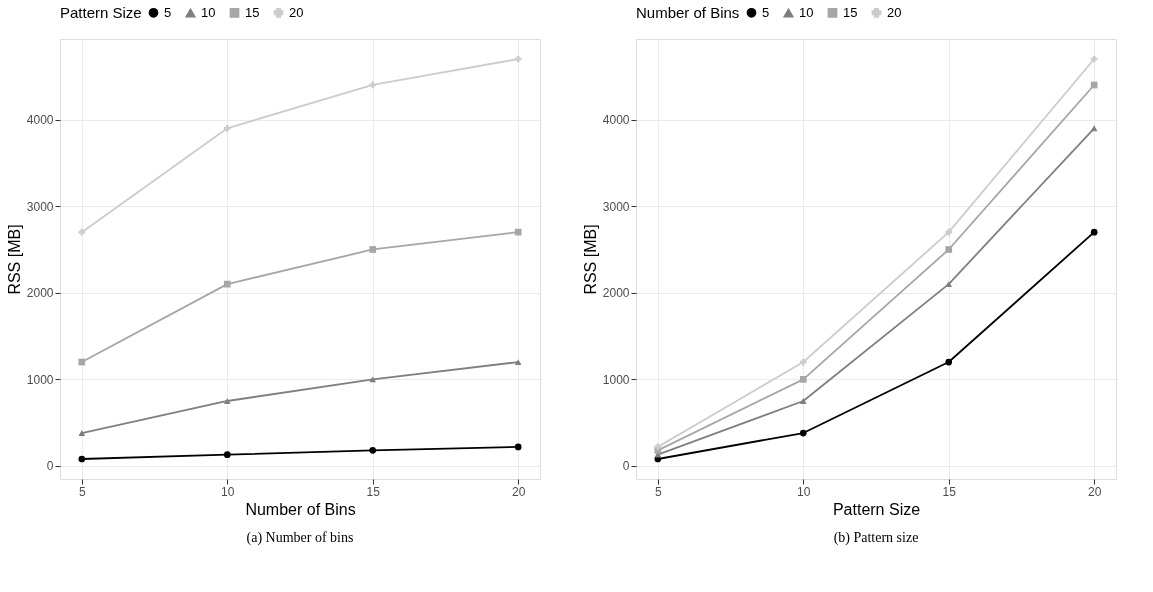 The height and width of the screenshot is (592, 1153). Describe the element at coordinates (688, 12) in the screenshot. I see `legend-title: Number of Bins` at that location.